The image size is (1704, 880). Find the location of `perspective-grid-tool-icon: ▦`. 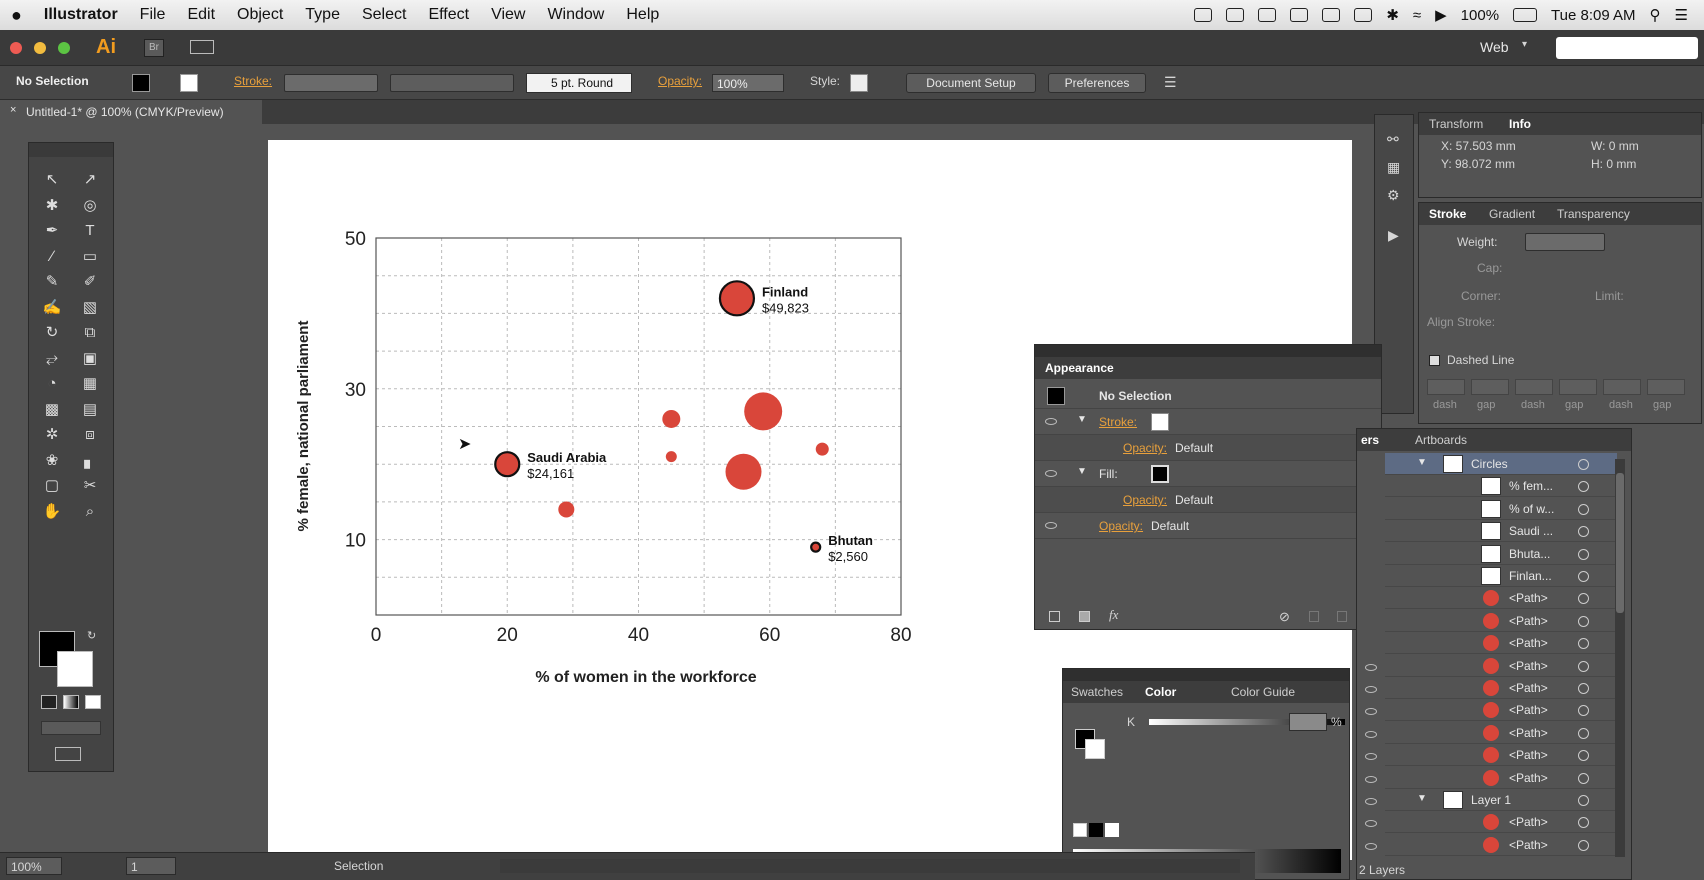

perspective-grid-tool-icon: ▦ is located at coordinates (90, 383).